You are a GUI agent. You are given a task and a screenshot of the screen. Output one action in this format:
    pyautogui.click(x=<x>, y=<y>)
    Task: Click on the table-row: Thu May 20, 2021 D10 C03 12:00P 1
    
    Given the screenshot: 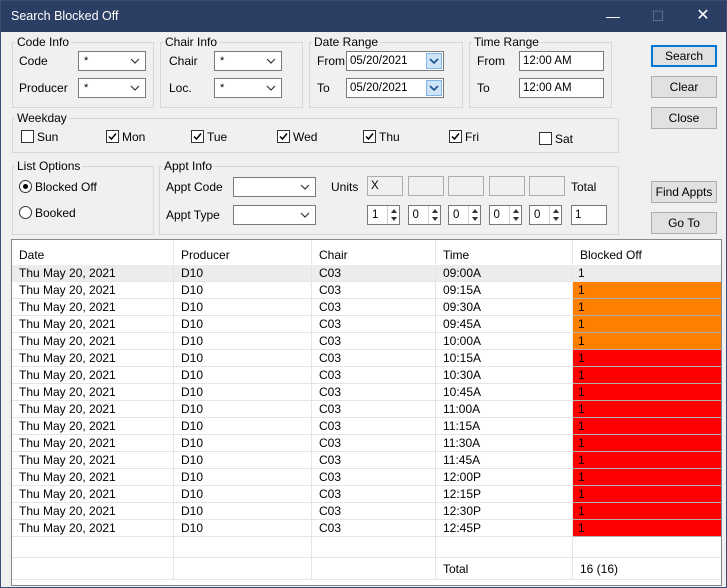 What is the action you would take?
    pyautogui.click(x=366, y=477)
    